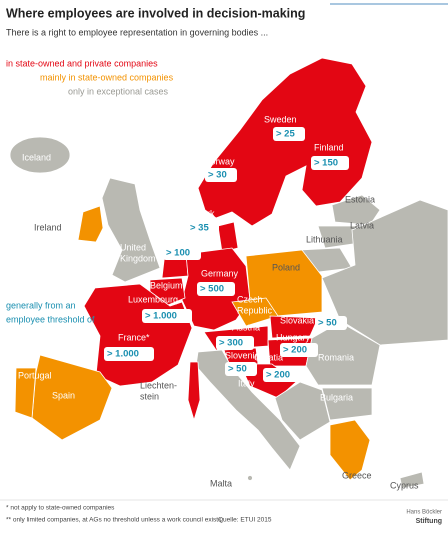 The width and height of the screenshot is (448, 536). What do you see at coordinates (196, 213) in the screenshot?
I see `country-label: Denmark` at bounding box center [196, 213].